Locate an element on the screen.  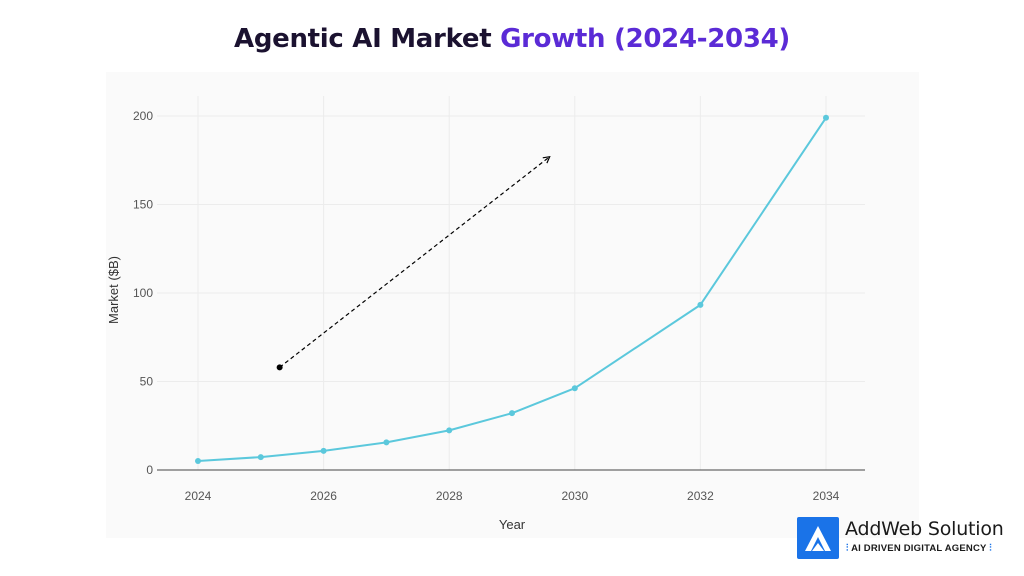
logo-mark-icon is located at coordinates (818, 538).